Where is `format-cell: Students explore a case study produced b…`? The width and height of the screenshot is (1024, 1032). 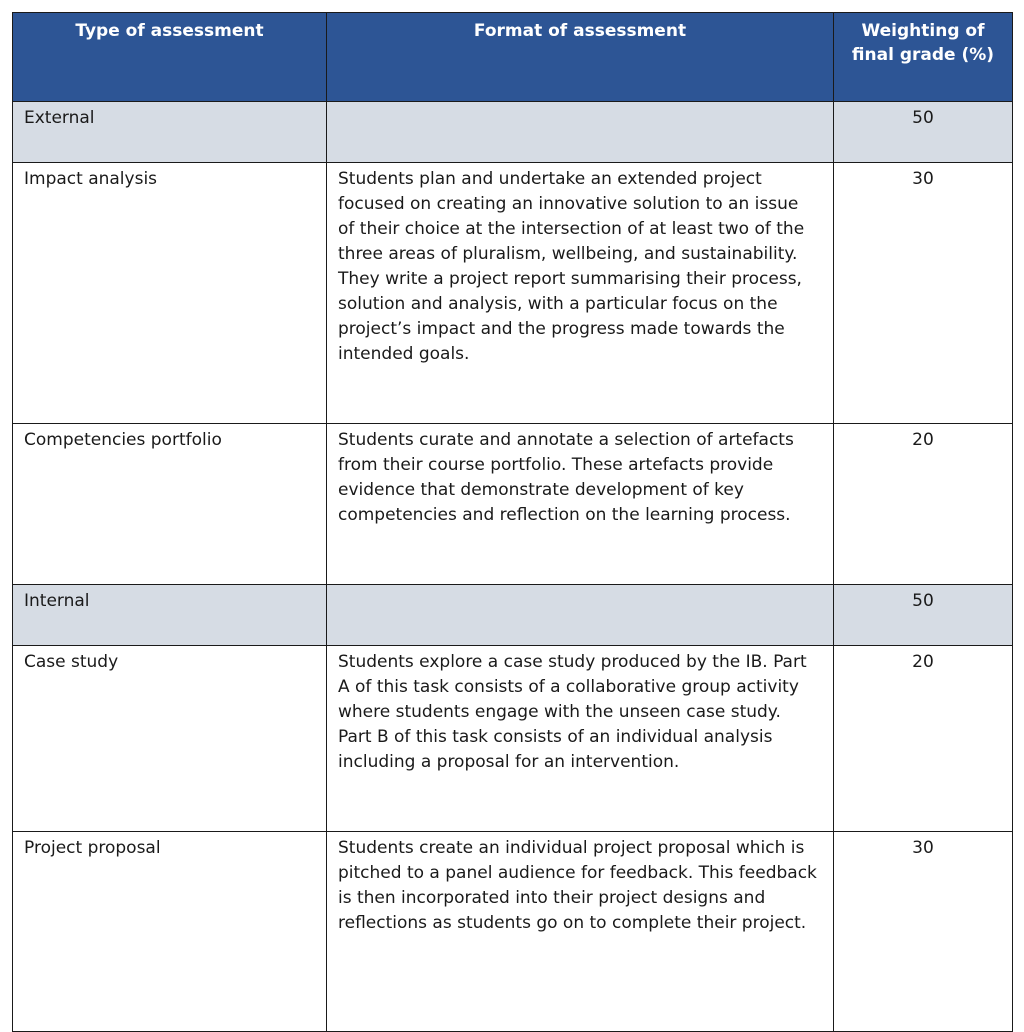 format-cell: Students explore a case study produced b… is located at coordinates (580, 738).